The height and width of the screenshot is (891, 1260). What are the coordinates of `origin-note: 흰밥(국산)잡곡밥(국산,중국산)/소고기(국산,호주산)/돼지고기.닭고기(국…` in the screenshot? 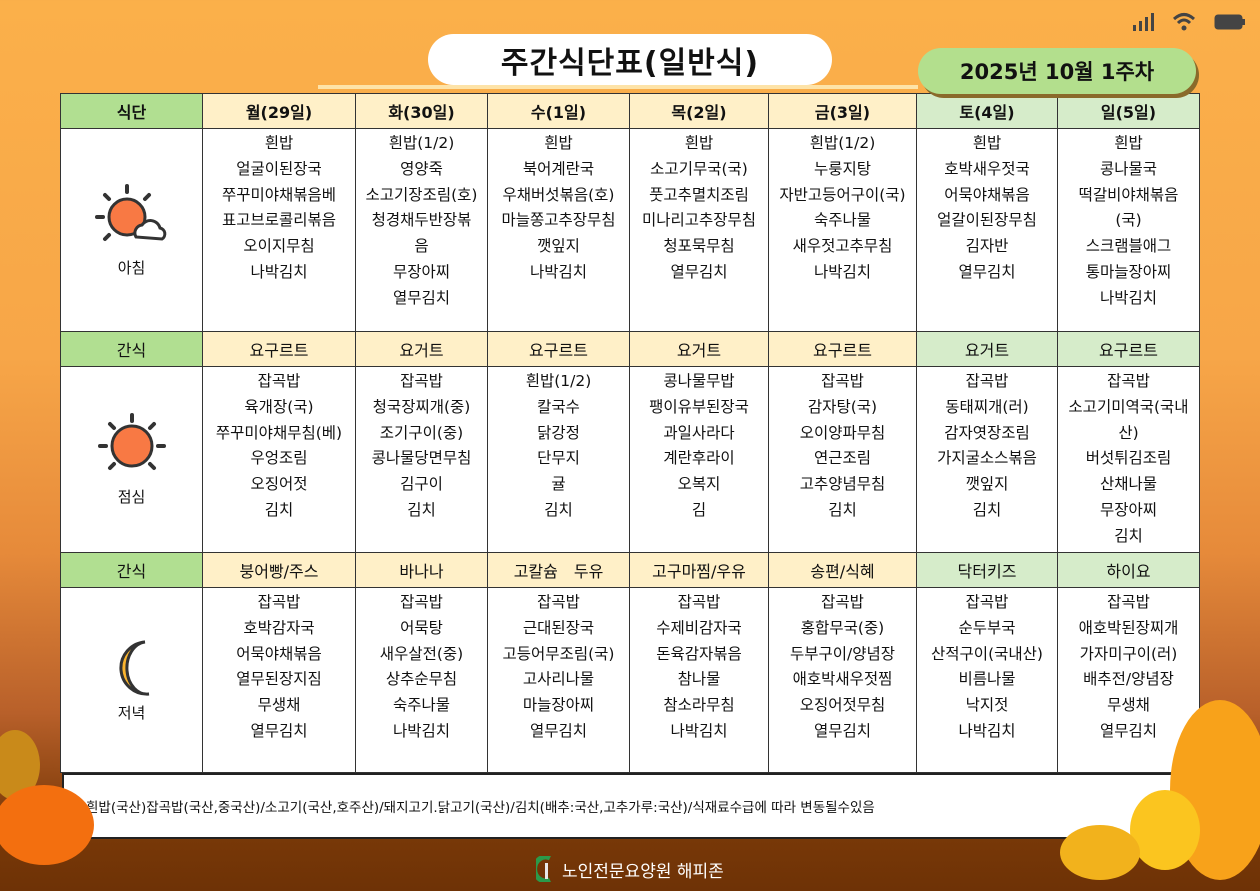 It's located at (480, 808).